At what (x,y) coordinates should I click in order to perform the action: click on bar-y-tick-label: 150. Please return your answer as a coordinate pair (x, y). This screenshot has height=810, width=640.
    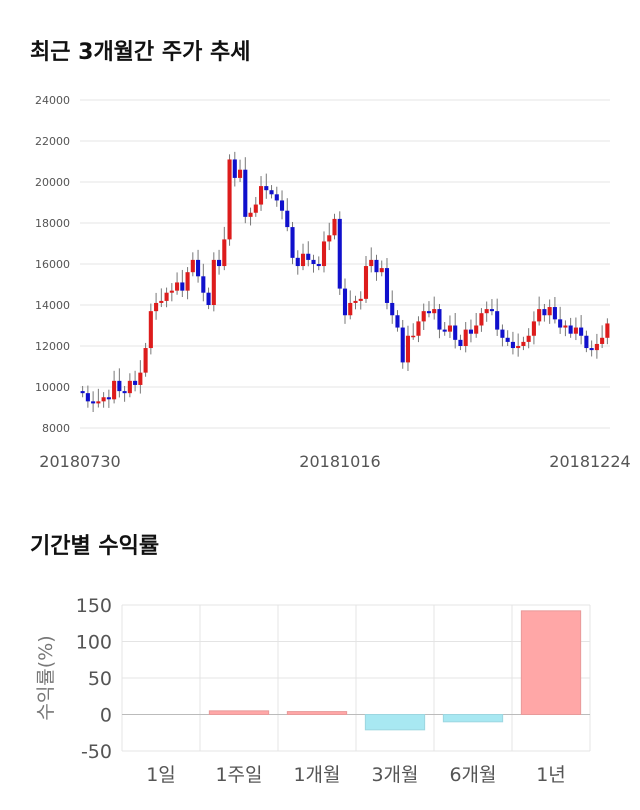
    Looking at the image, I should click on (94, 606).